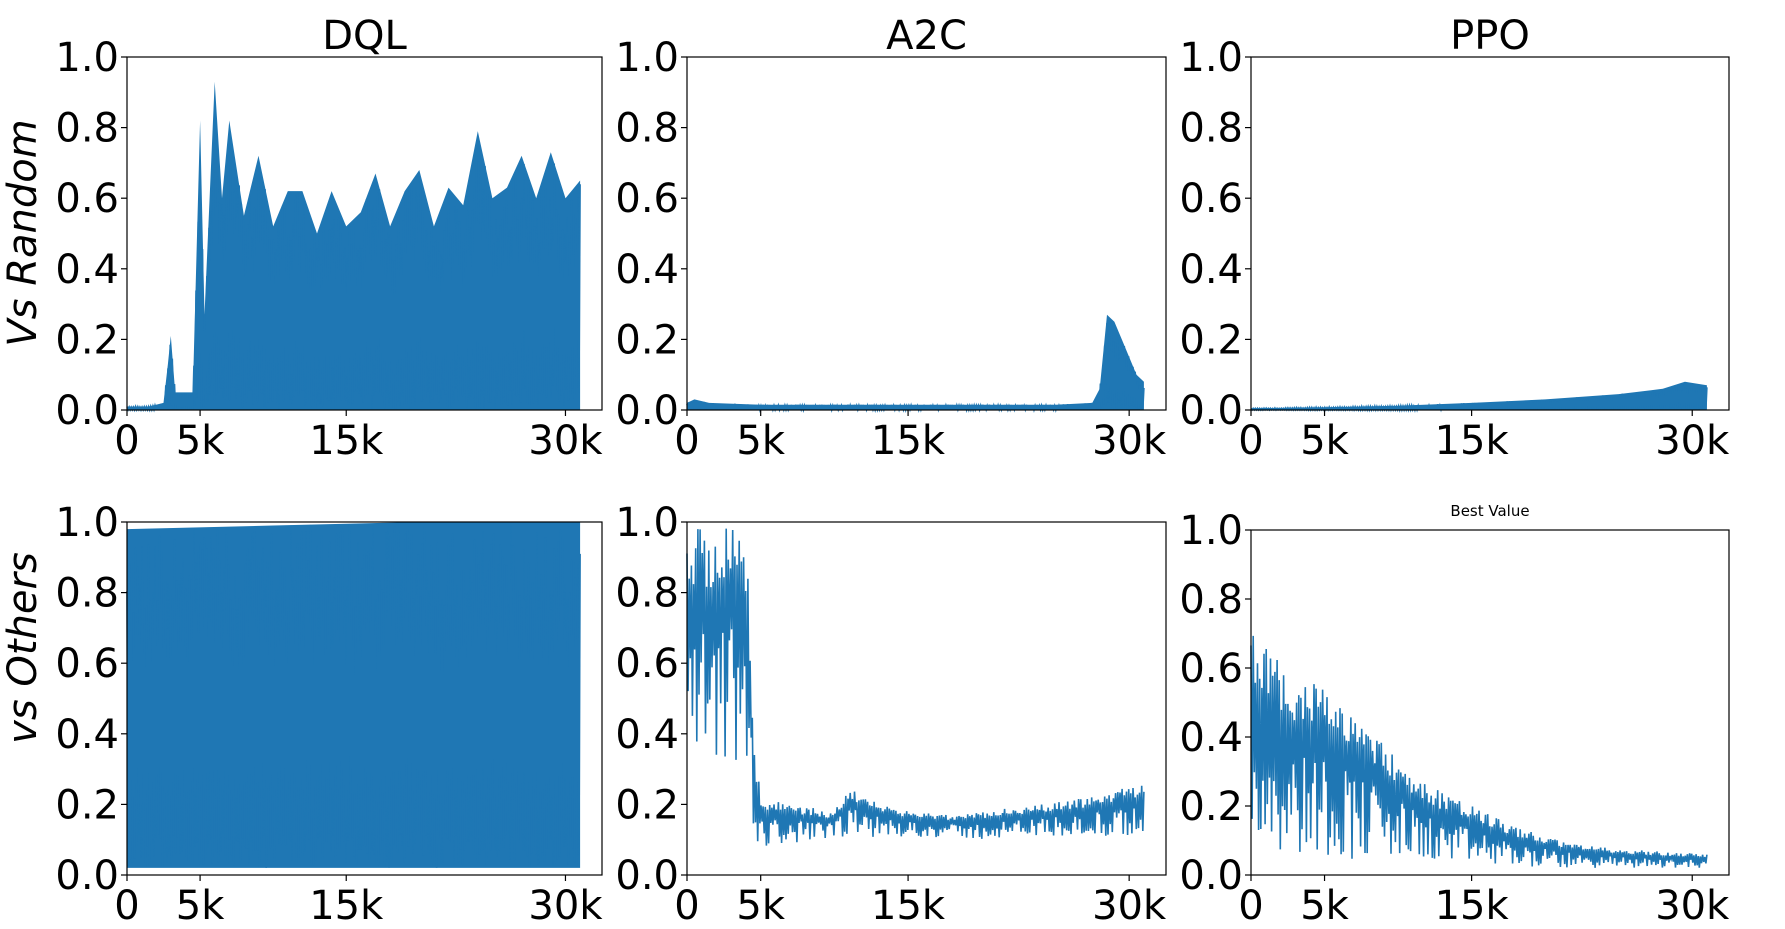 This screenshot has height=929, width=1785. I want to click on top-left-xtick-label: 30k, so click(565, 441).